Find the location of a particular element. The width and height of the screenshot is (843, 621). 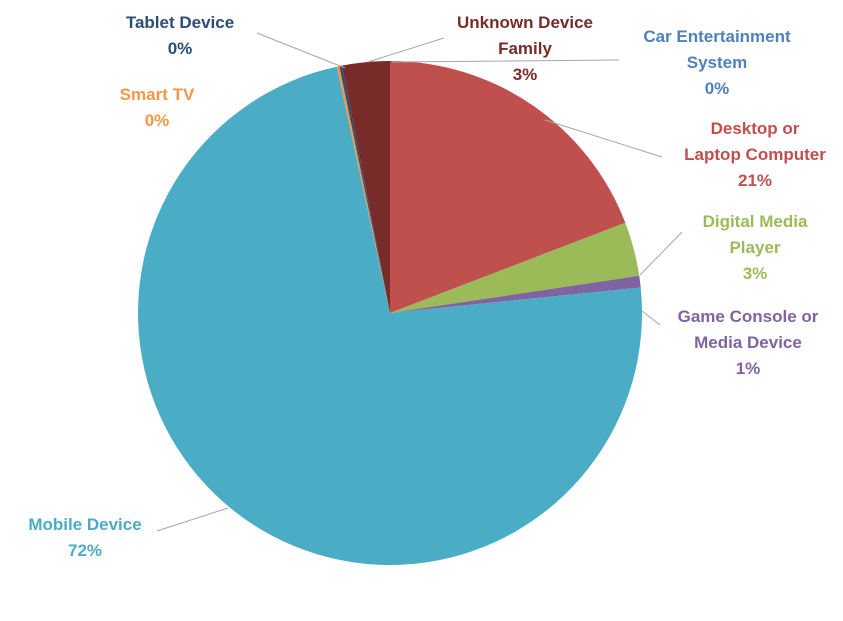

leader-line-car-entertainment-system is located at coordinates (505, 61).